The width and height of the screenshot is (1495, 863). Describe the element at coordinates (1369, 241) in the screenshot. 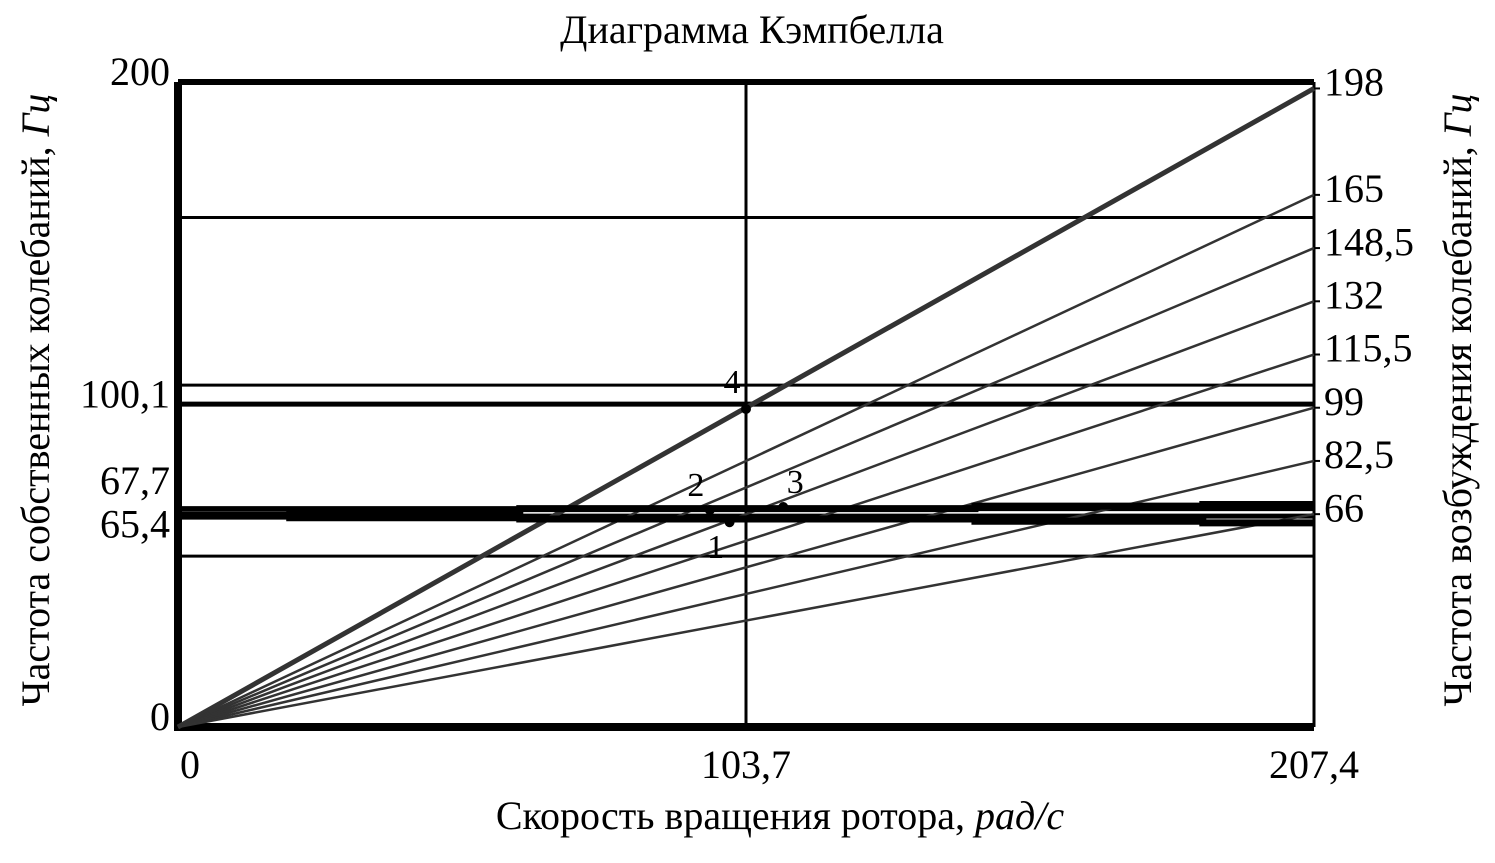

I see `y2-tick-label: 148,5` at that location.